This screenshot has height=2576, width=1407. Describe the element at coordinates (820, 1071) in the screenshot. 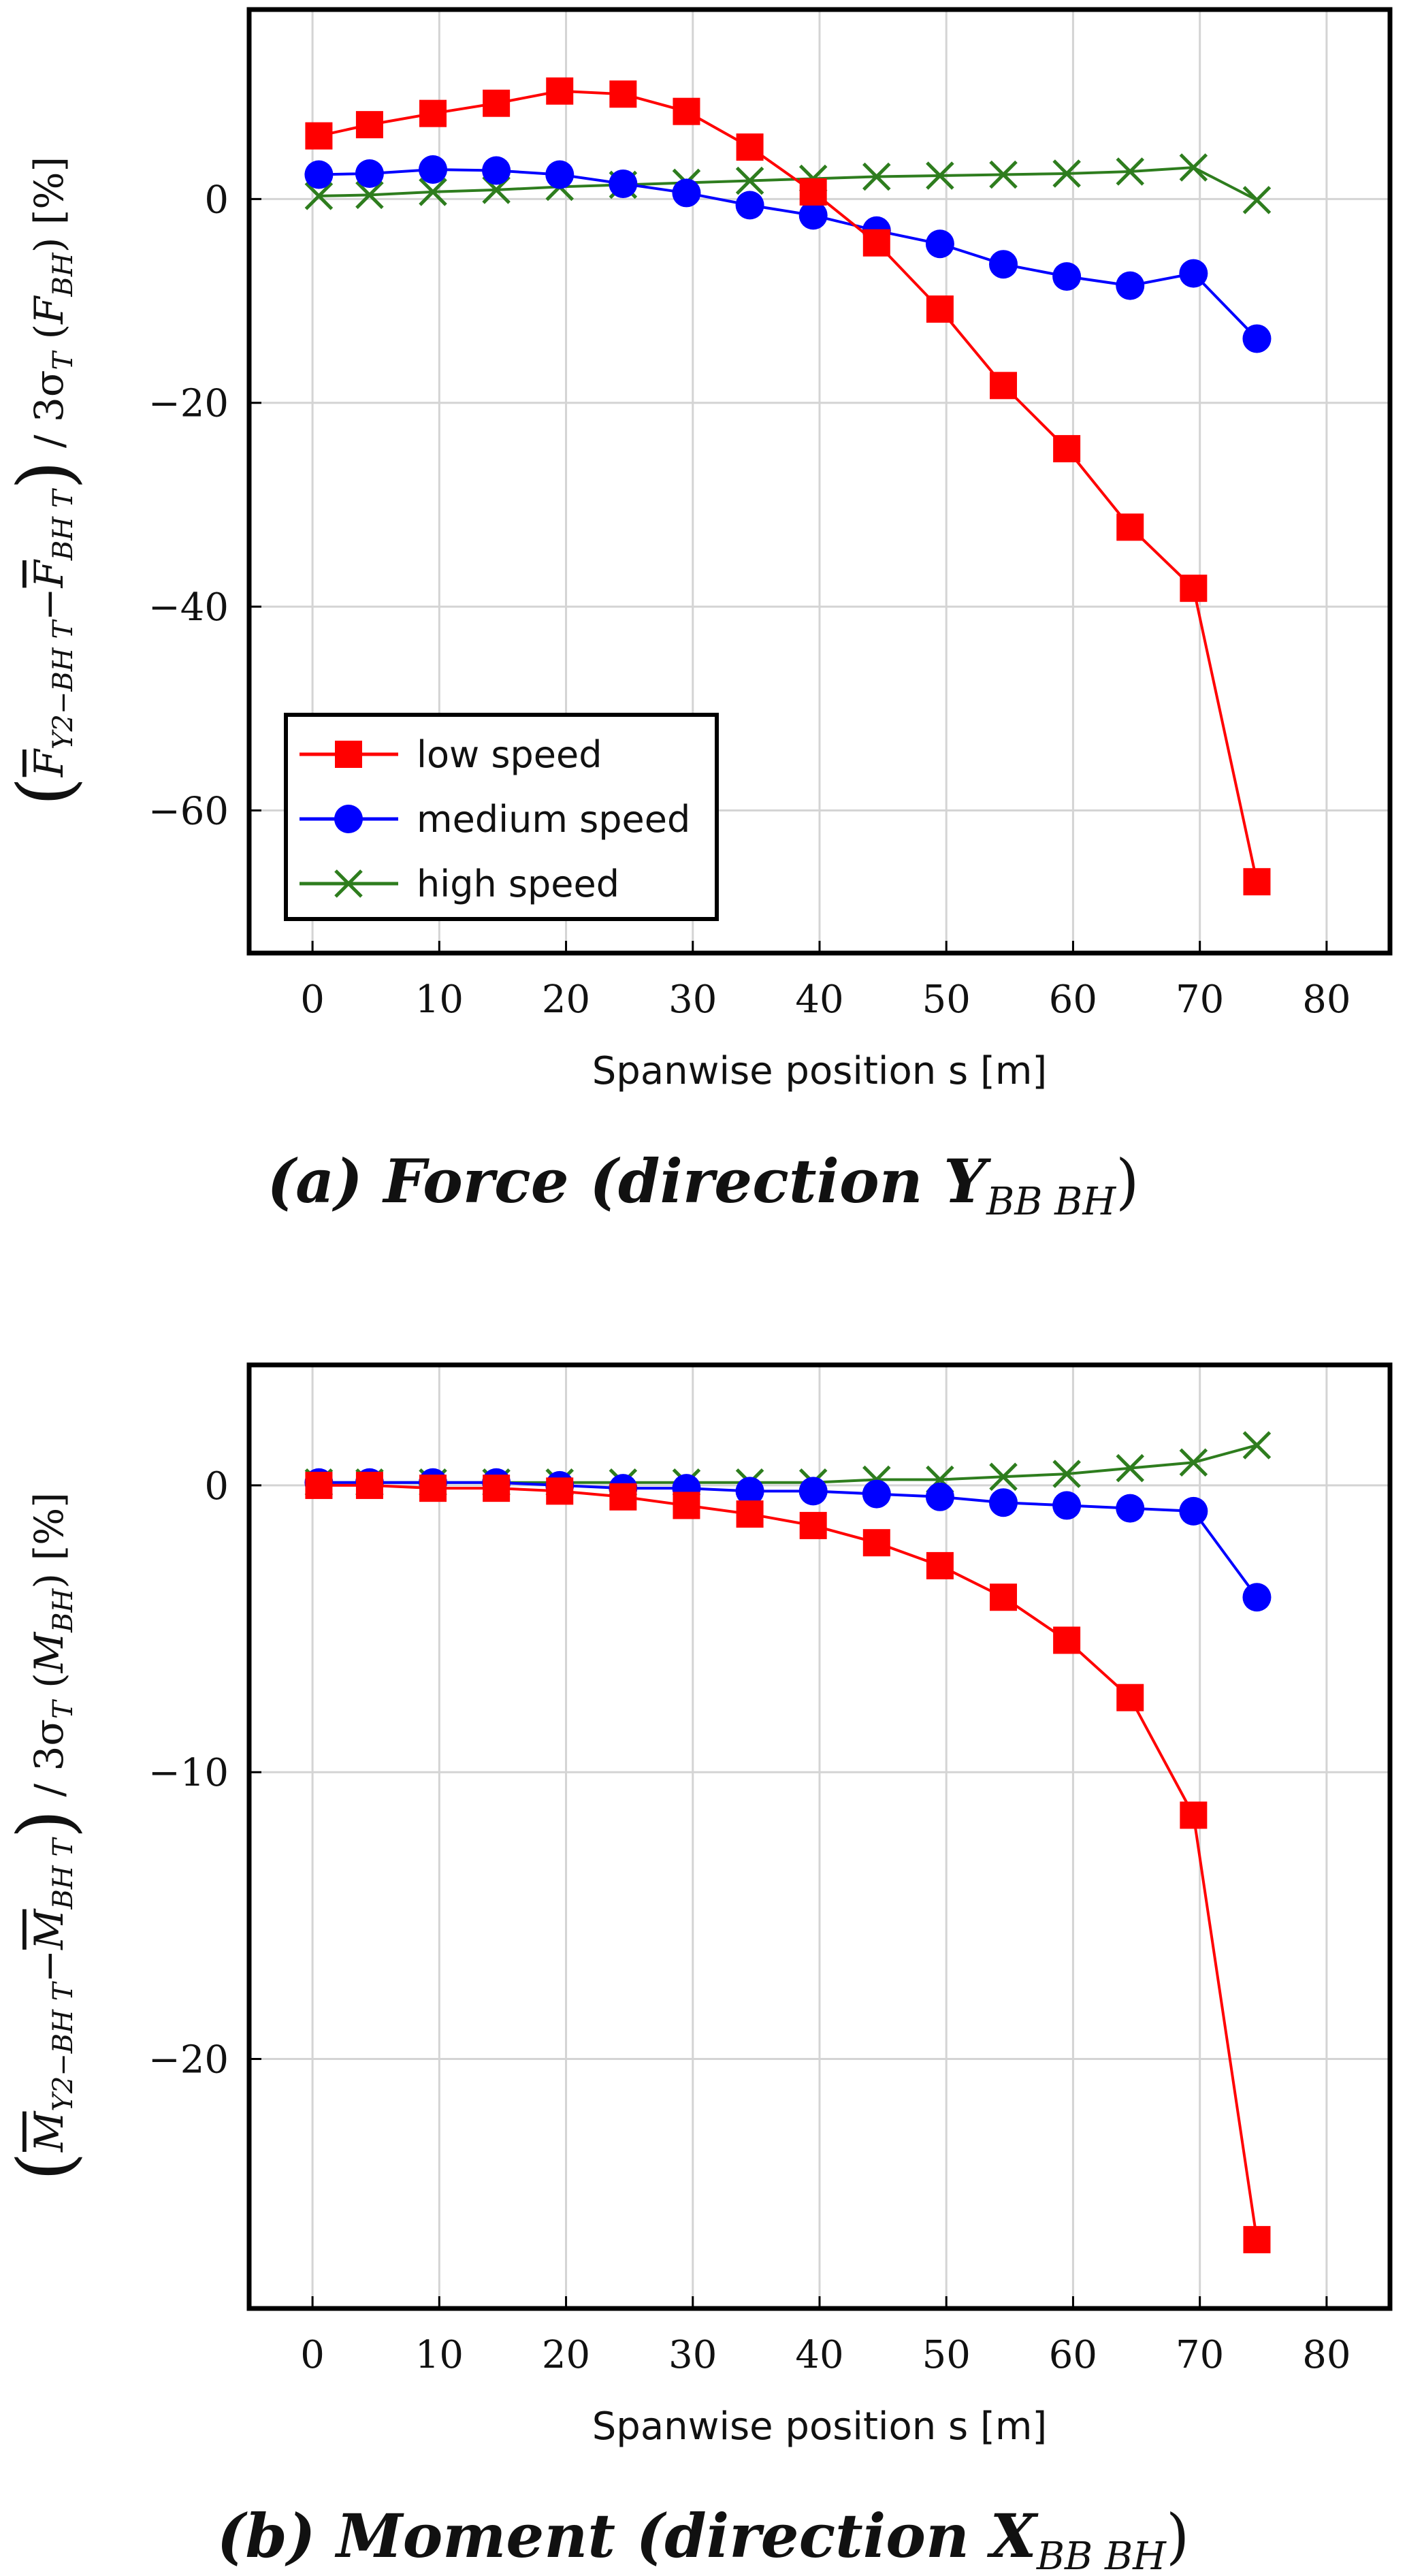

I see `x-axis-label-a: Spanwise position s [m]` at that location.